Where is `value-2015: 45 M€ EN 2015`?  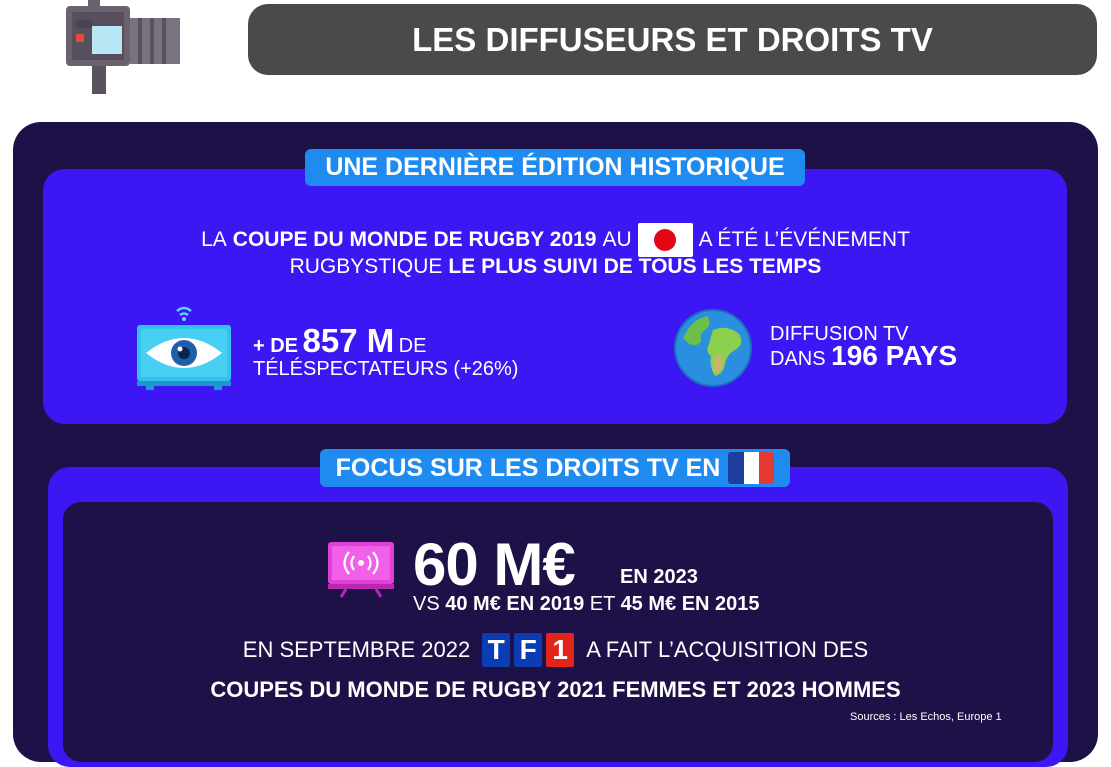
value-2015: 45 M€ EN 2015 is located at coordinates (690, 604).